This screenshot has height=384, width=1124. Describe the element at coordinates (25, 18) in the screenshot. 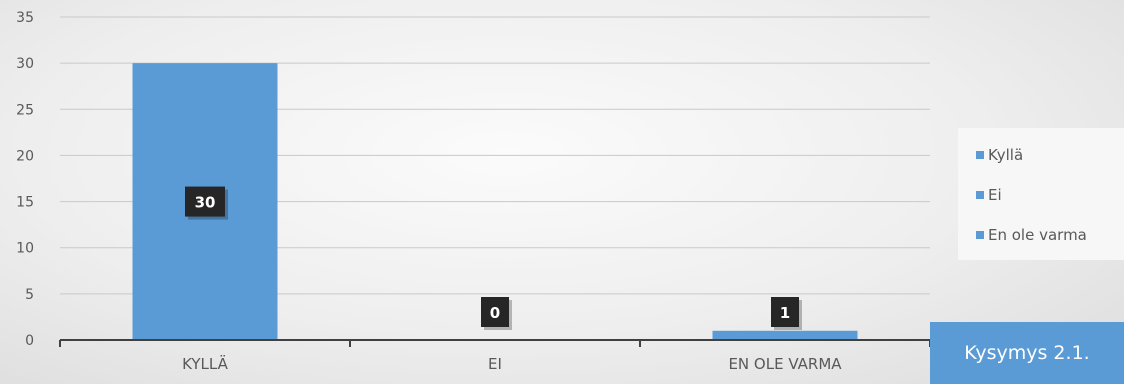

I see `y-tick-label: 35` at that location.